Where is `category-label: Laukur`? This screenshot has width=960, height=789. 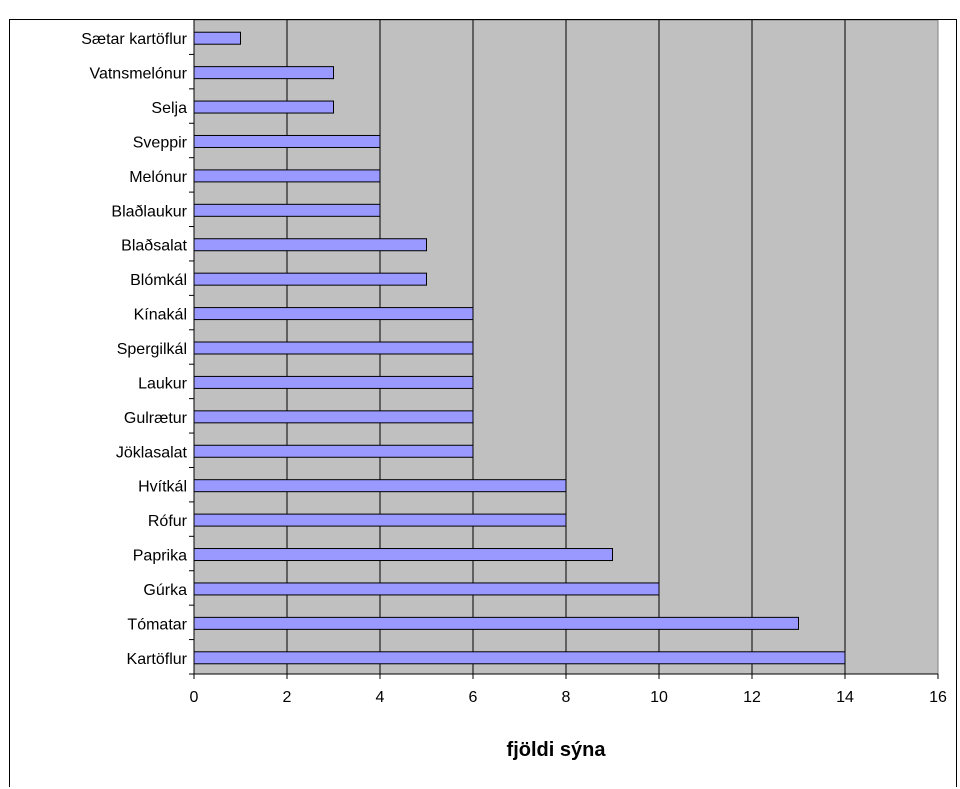 category-label: Laukur is located at coordinates (163, 383).